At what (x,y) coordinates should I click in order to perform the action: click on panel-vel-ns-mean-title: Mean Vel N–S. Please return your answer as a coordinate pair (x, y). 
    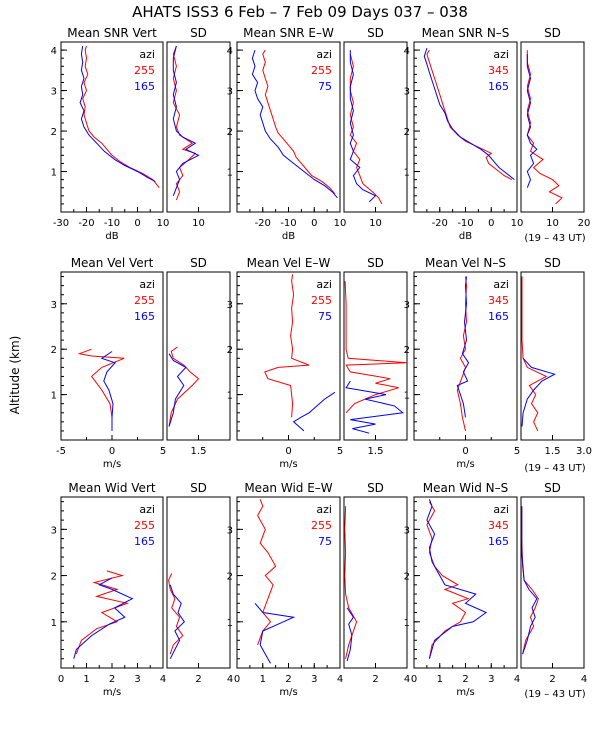
    Looking at the image, I should click on (465, 263).